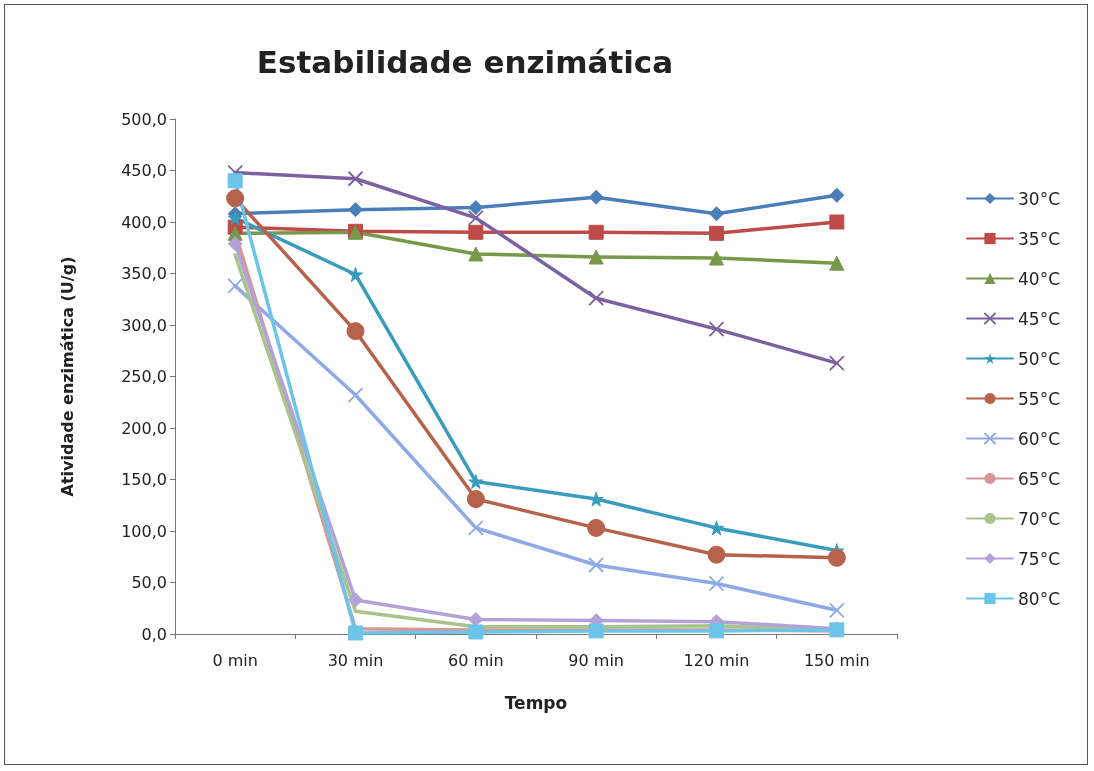 This screenshot has height=771, width=1094. What do you see at coordinates (144, 222) in the screenshot?
I see `y-tick-label: 400,0` at bounding box center [144, 222].